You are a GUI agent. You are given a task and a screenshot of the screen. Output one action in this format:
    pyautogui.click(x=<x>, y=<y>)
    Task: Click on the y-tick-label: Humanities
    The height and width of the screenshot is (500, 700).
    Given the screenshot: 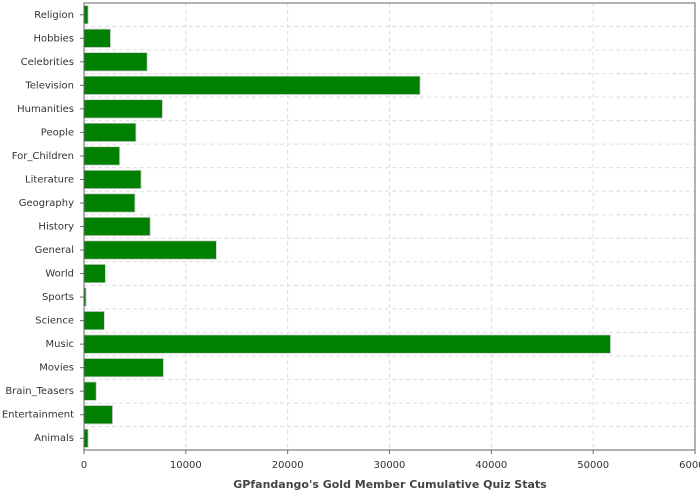 What is the action you would take?
    pyautogui.click(x=45, y=109)
    